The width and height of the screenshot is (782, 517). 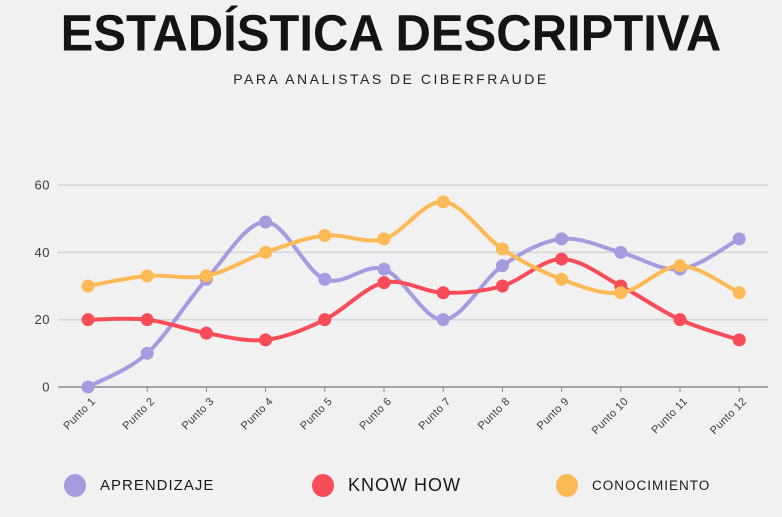 I want to click on x-tick-label: Punto 10, so click(x=610, y=416).